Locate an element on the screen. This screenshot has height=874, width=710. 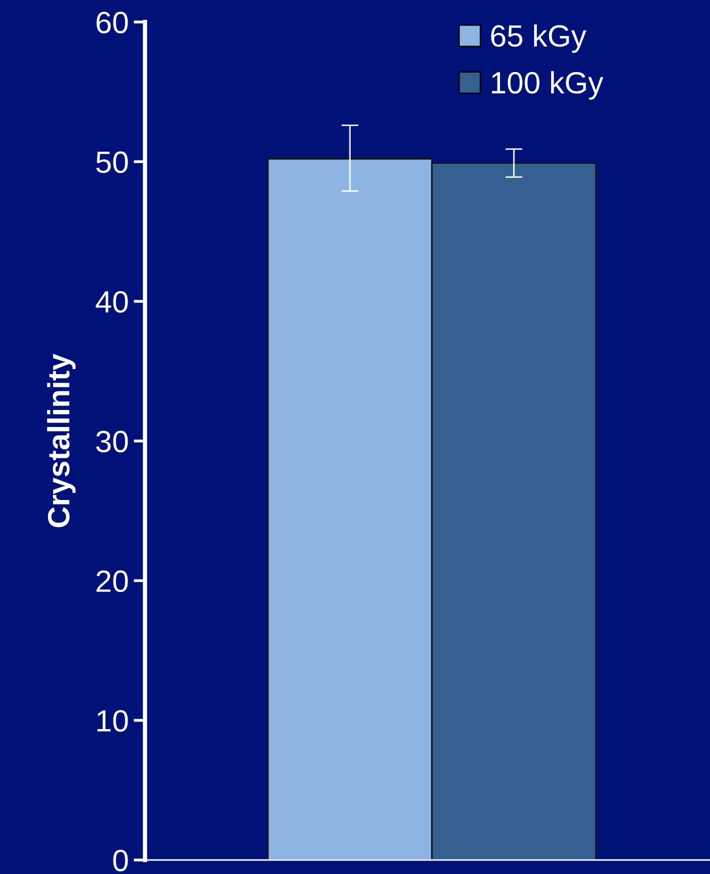
y-tick-label: 10 is located at coordinates (112, 721).